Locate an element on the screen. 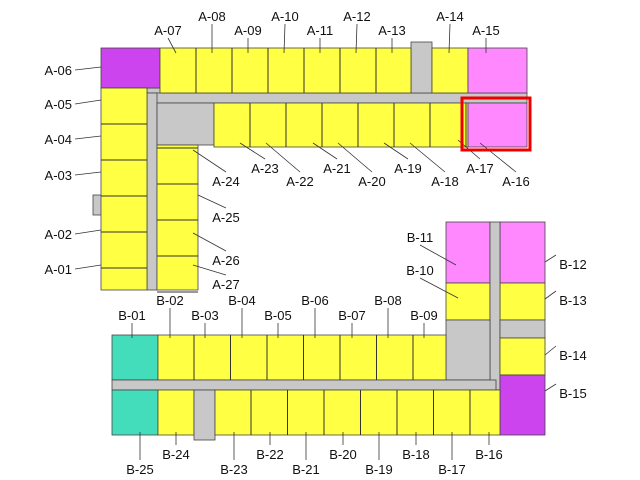  unit-label-a-27: A-27 is located at coordinates (225, 284).